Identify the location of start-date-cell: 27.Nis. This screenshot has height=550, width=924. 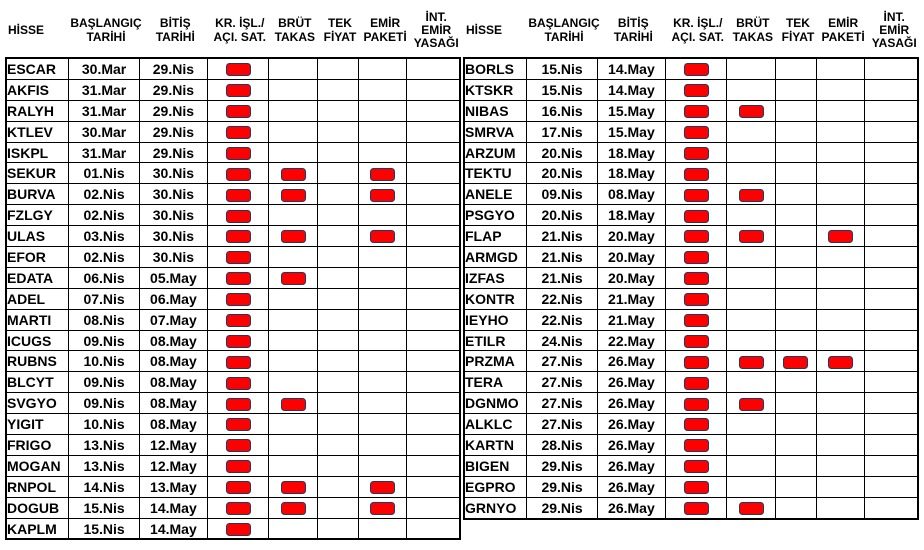
(562, 424).